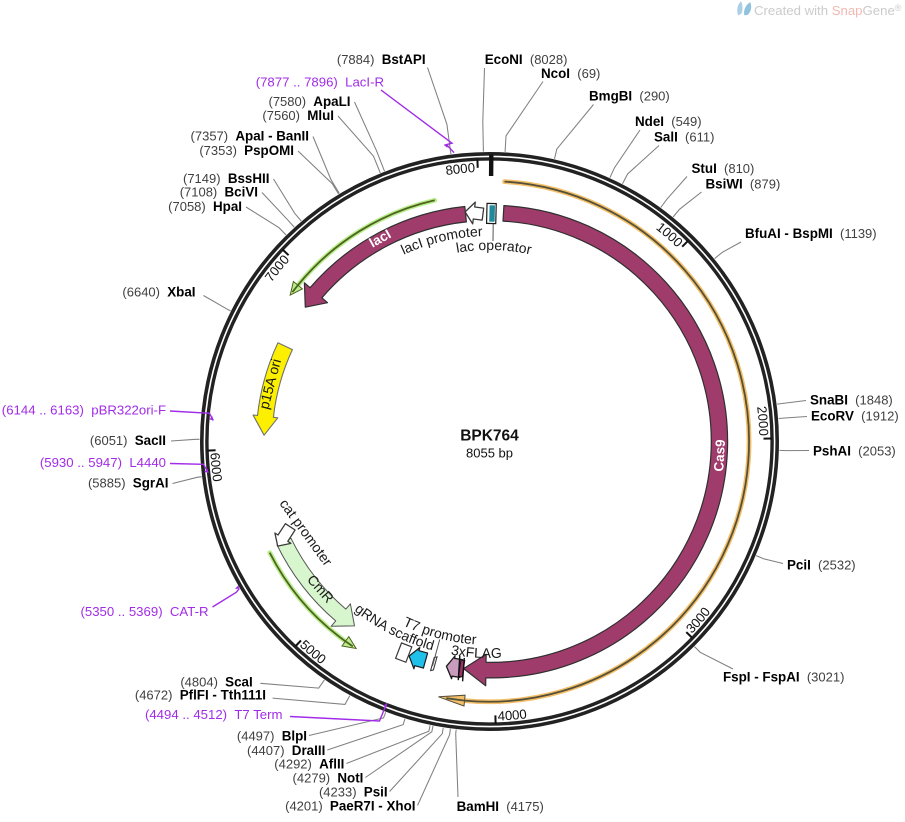 The height and width of the screenshot is (822, 905). Describe the element at coordinates (272, 736) in the screenshot. I see `svg-text: (4497) BlpI` at that location.